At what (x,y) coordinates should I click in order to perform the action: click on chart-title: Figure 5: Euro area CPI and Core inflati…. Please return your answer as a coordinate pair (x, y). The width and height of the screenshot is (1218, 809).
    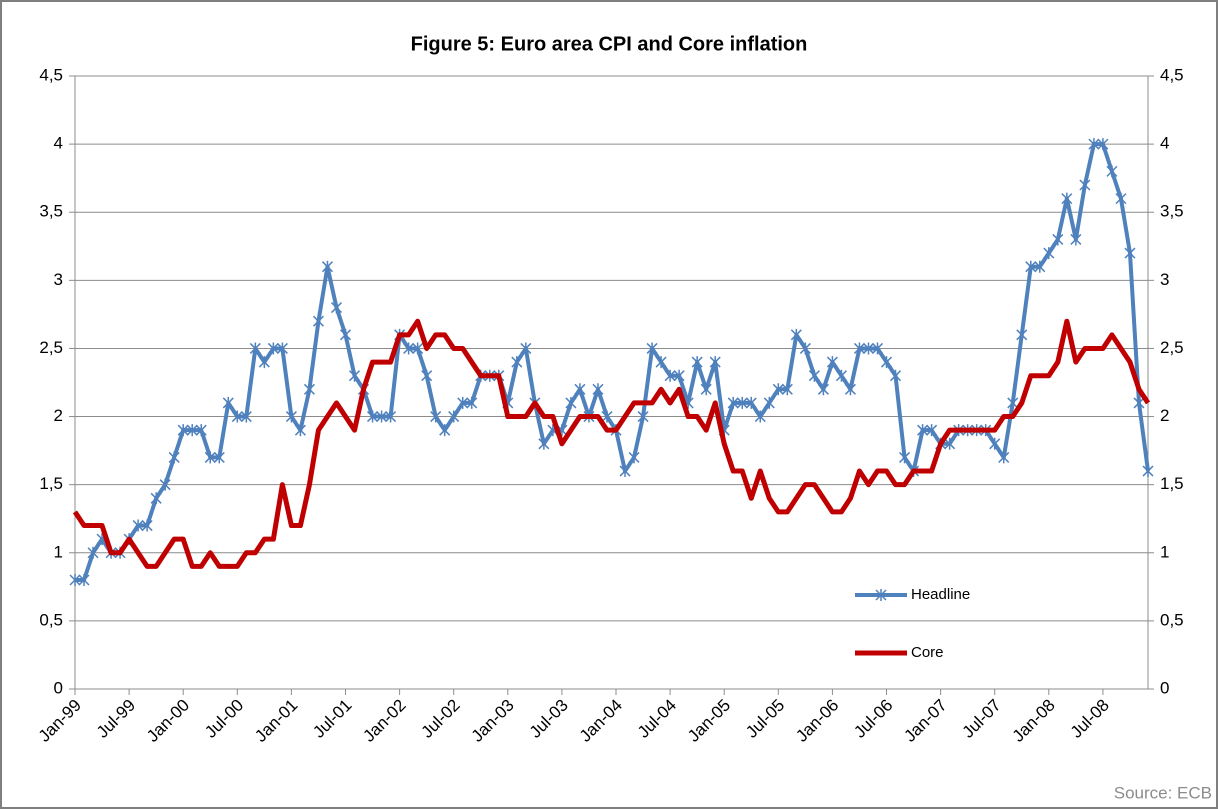
    Looking at the image, I should click on (609, 44).